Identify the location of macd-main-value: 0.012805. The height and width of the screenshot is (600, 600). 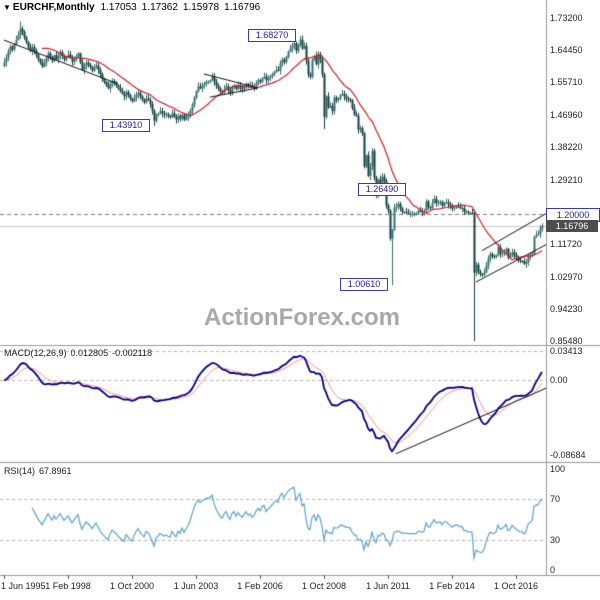
(89, 353).